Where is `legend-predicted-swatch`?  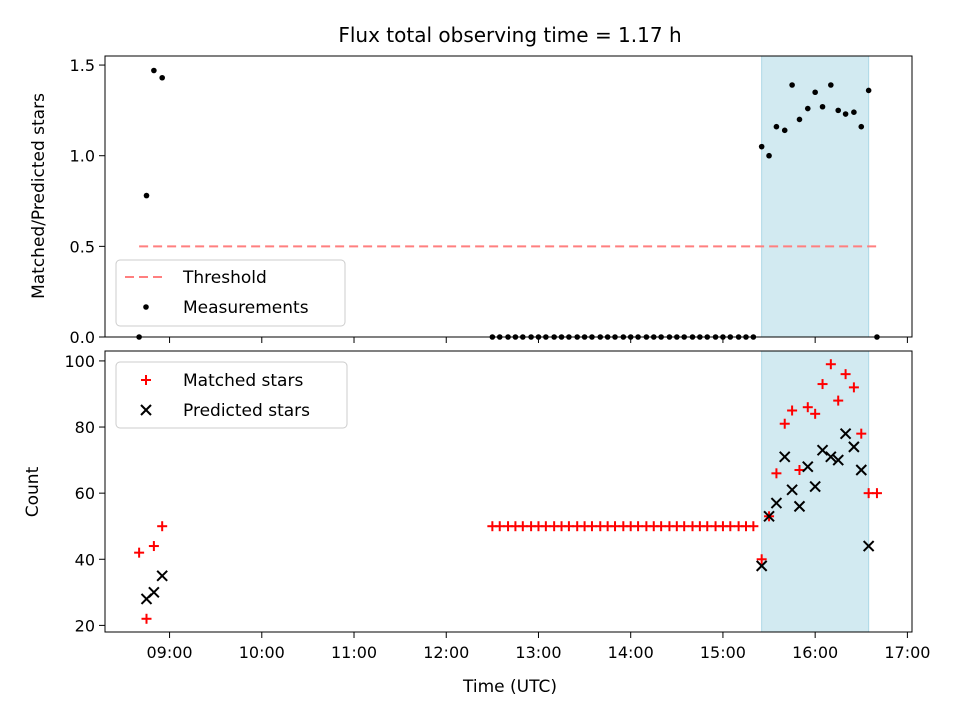
legend-predicted-swatch is located at coordinates (146, 410).